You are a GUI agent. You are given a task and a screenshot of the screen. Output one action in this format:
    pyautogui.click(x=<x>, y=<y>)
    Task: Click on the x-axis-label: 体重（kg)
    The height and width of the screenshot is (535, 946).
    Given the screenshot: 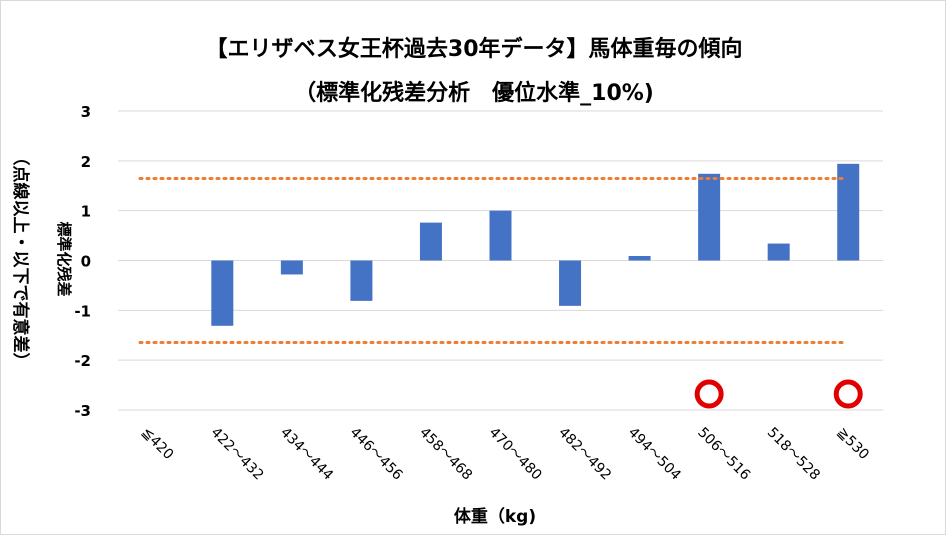 What is the action you would take?
    pyautogui.click(x=495, y=516)
    